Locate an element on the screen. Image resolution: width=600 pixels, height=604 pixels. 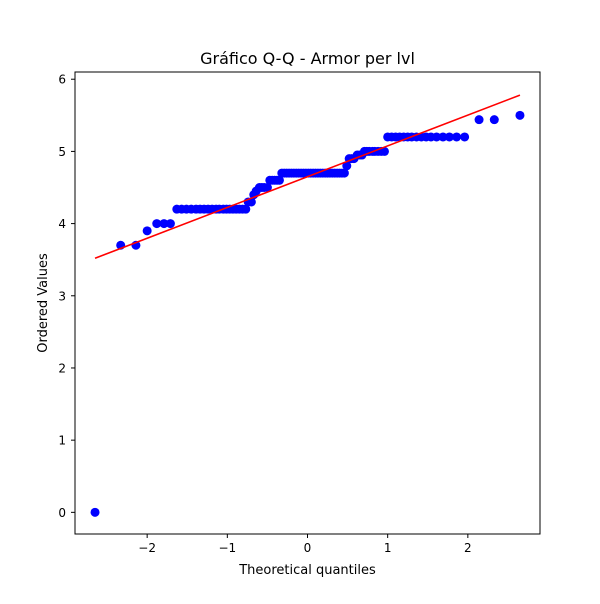
x-tick-label: −2 is located at coordinates (147, 548).